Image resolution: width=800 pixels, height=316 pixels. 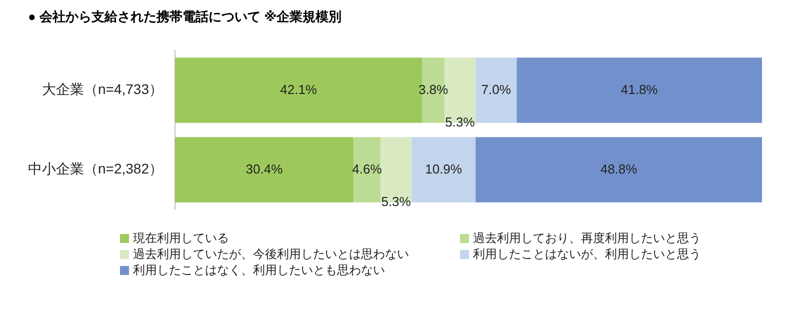 I want to click on data-label: 10.9%, so click(x=443, y=168).